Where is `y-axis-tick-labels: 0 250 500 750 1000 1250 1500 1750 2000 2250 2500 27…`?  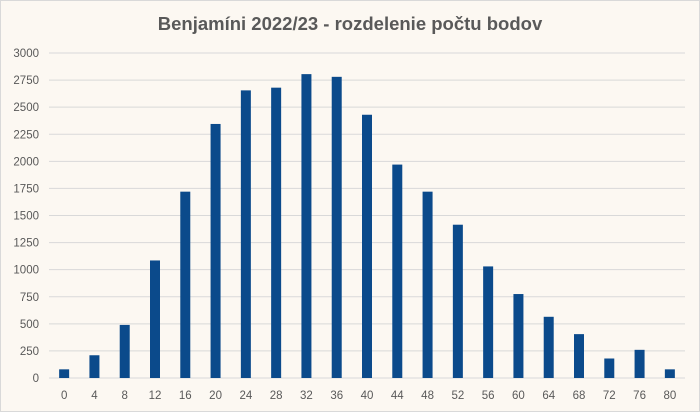
y-axis-tick-labels: 0 250 500 750 1000 1250 1500 1750 2000 2250 2500 27… is located at coordinates (26, 216).